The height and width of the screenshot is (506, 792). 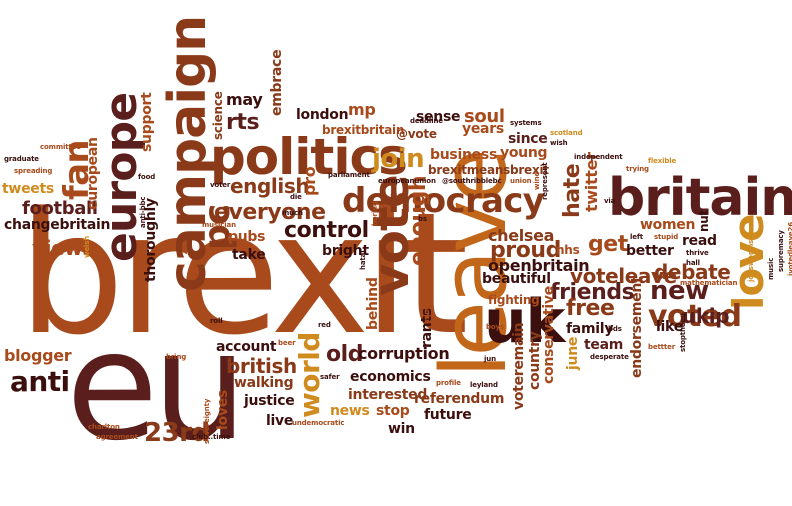 I want to click on word-june: june, so click(x=573, y=353).